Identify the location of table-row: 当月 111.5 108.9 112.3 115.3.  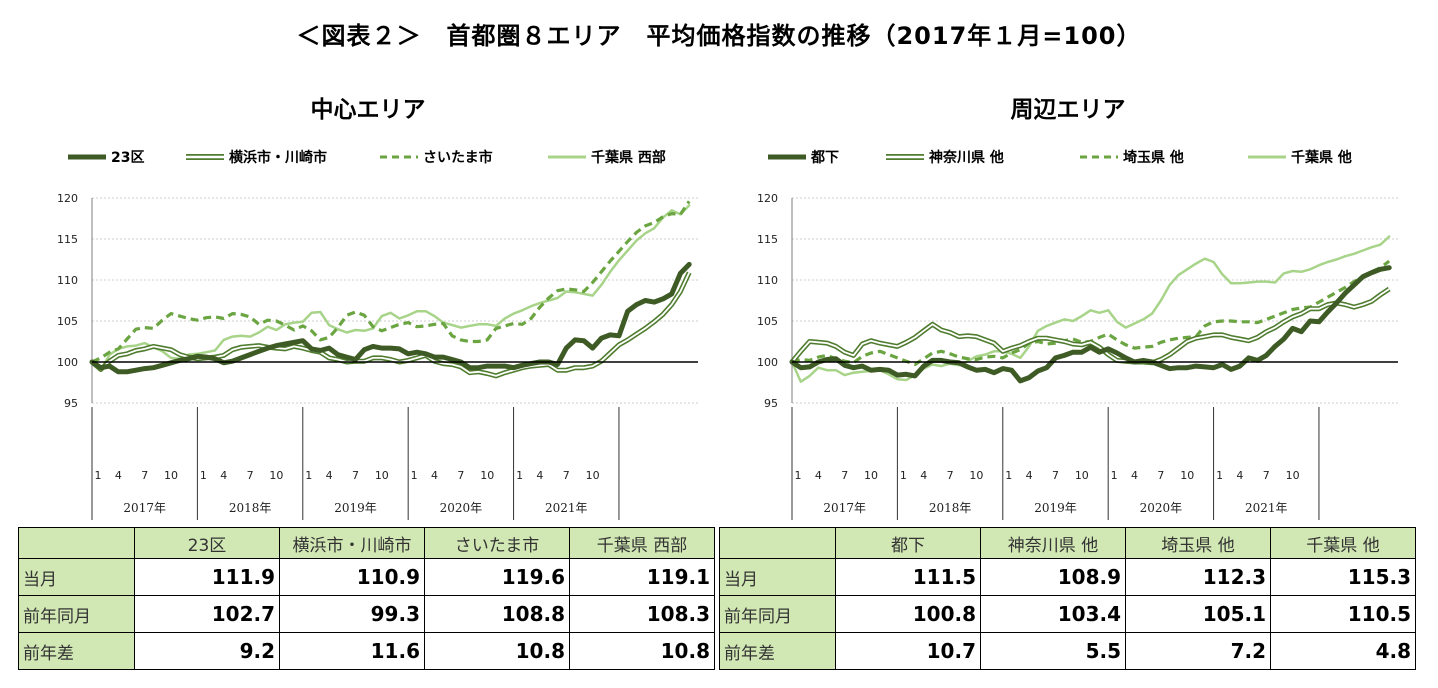
(1067, 577).